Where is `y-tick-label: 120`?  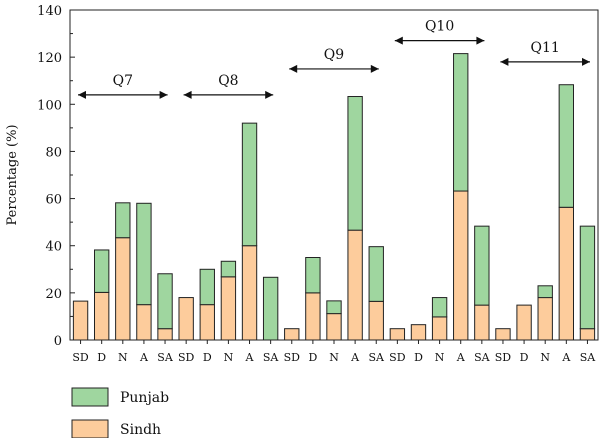 y-tick-label: 120 is located at coordinates (49, 58).